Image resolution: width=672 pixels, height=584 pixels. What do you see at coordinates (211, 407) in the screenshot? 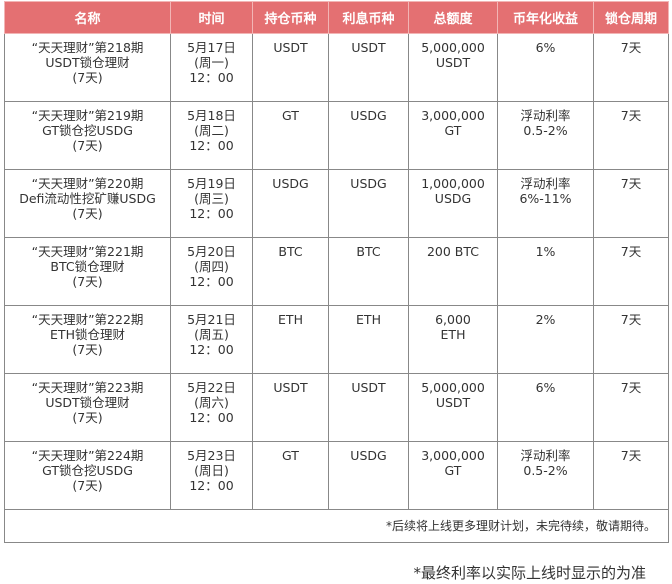
I see `table-cell: 5月22日 (周六) 12：00` at bounding box center [211, 407].